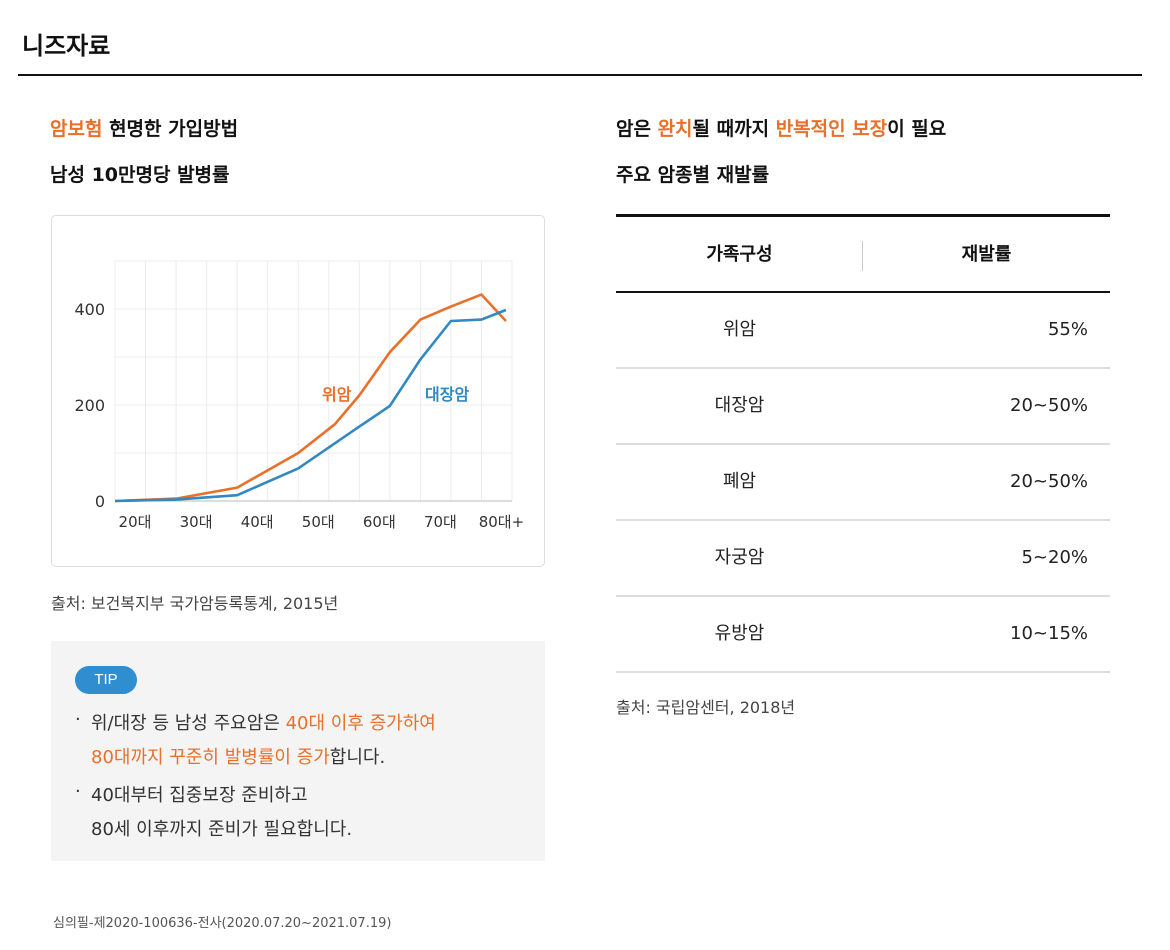 The width and height of the screenshot is (1170, 950). What do you see at coordinates (501, 522) in the screenshot?
I see `x-tick-label: 80대+` at bounding box center [501, 522].